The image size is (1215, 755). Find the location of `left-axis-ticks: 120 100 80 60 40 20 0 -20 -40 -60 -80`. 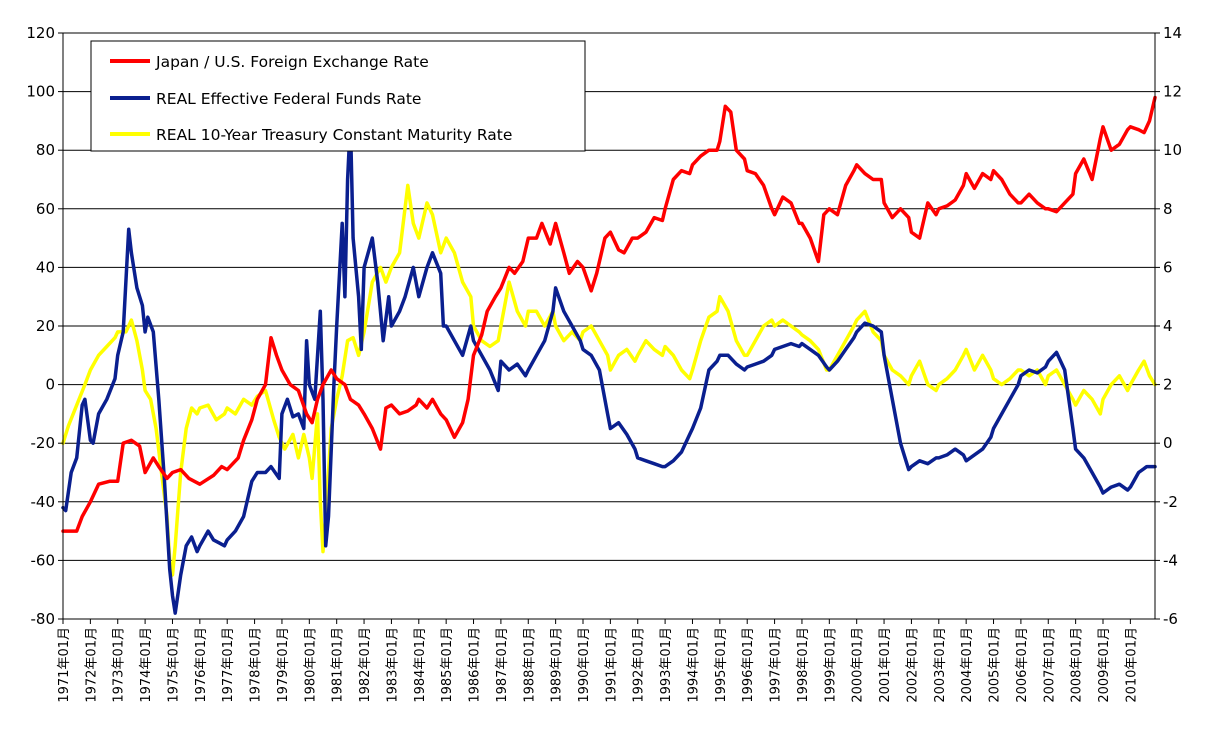

left-axis-ticks: 120 100 80 60 40 20 0 -20 -40 -60 -80 is located at coordinates (44, 326).